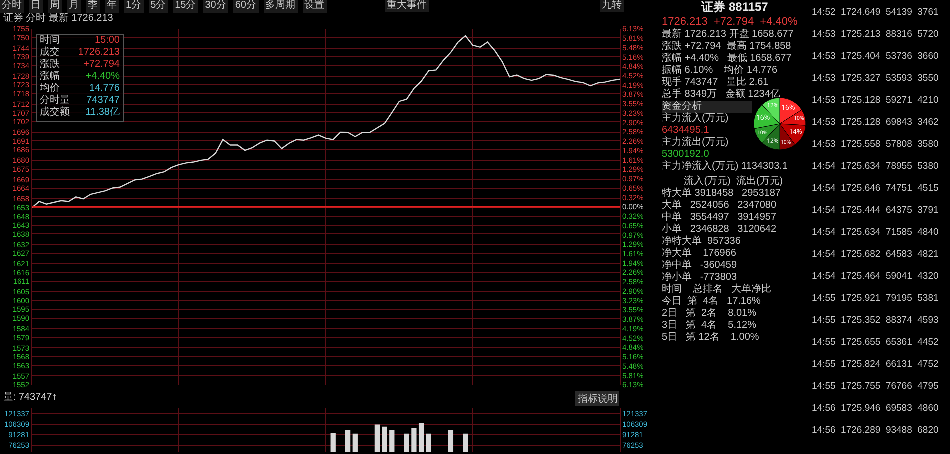 This screenshot has height=454, width=950. I want to click on text: 振幅 6.10% 均价 14.776, so click(720, 70).